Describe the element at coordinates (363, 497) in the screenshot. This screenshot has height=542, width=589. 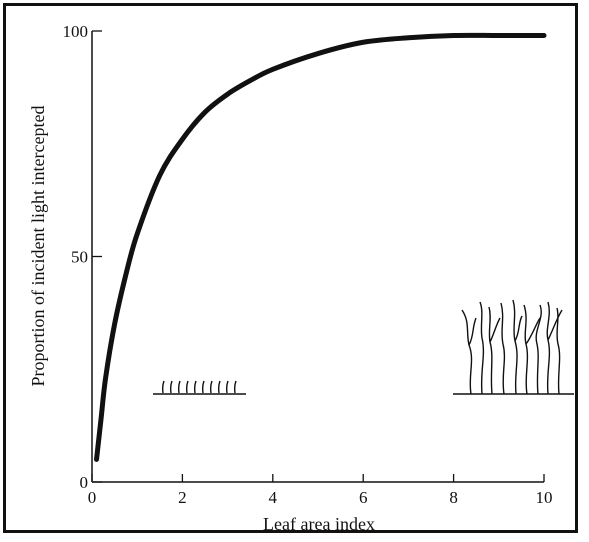
I see `x-tick-label-6: 6` at that location.